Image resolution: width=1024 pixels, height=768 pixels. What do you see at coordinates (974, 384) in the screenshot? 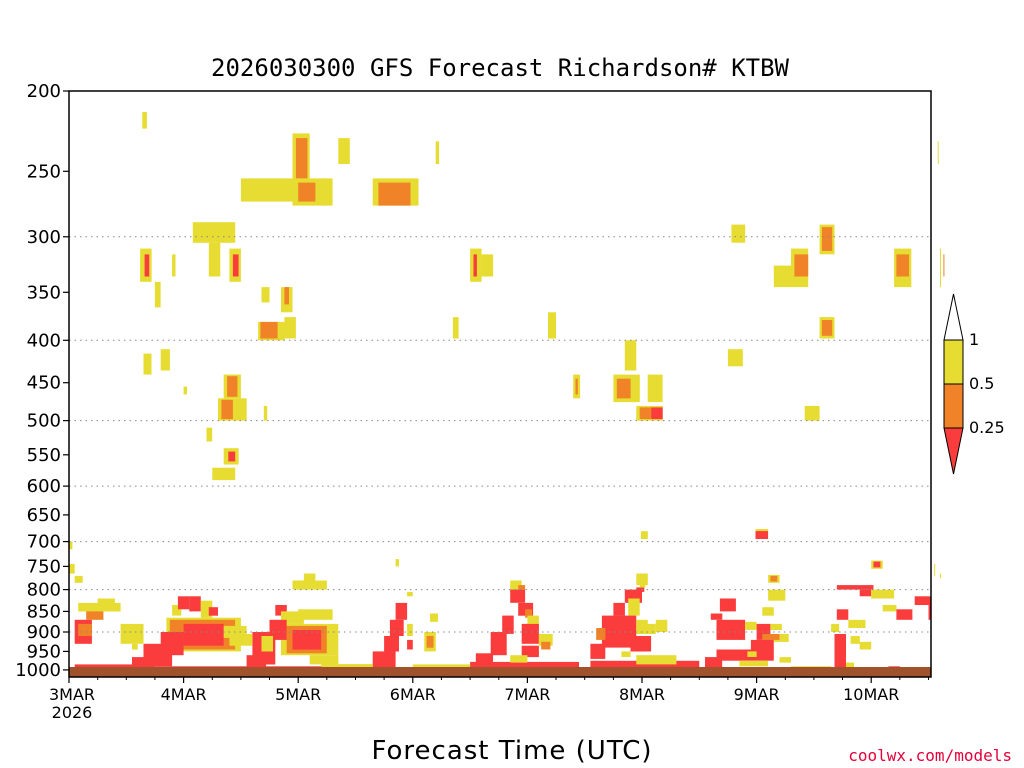
I see `legend: 1 0.5 0.25` at bounding box center [974, 384].